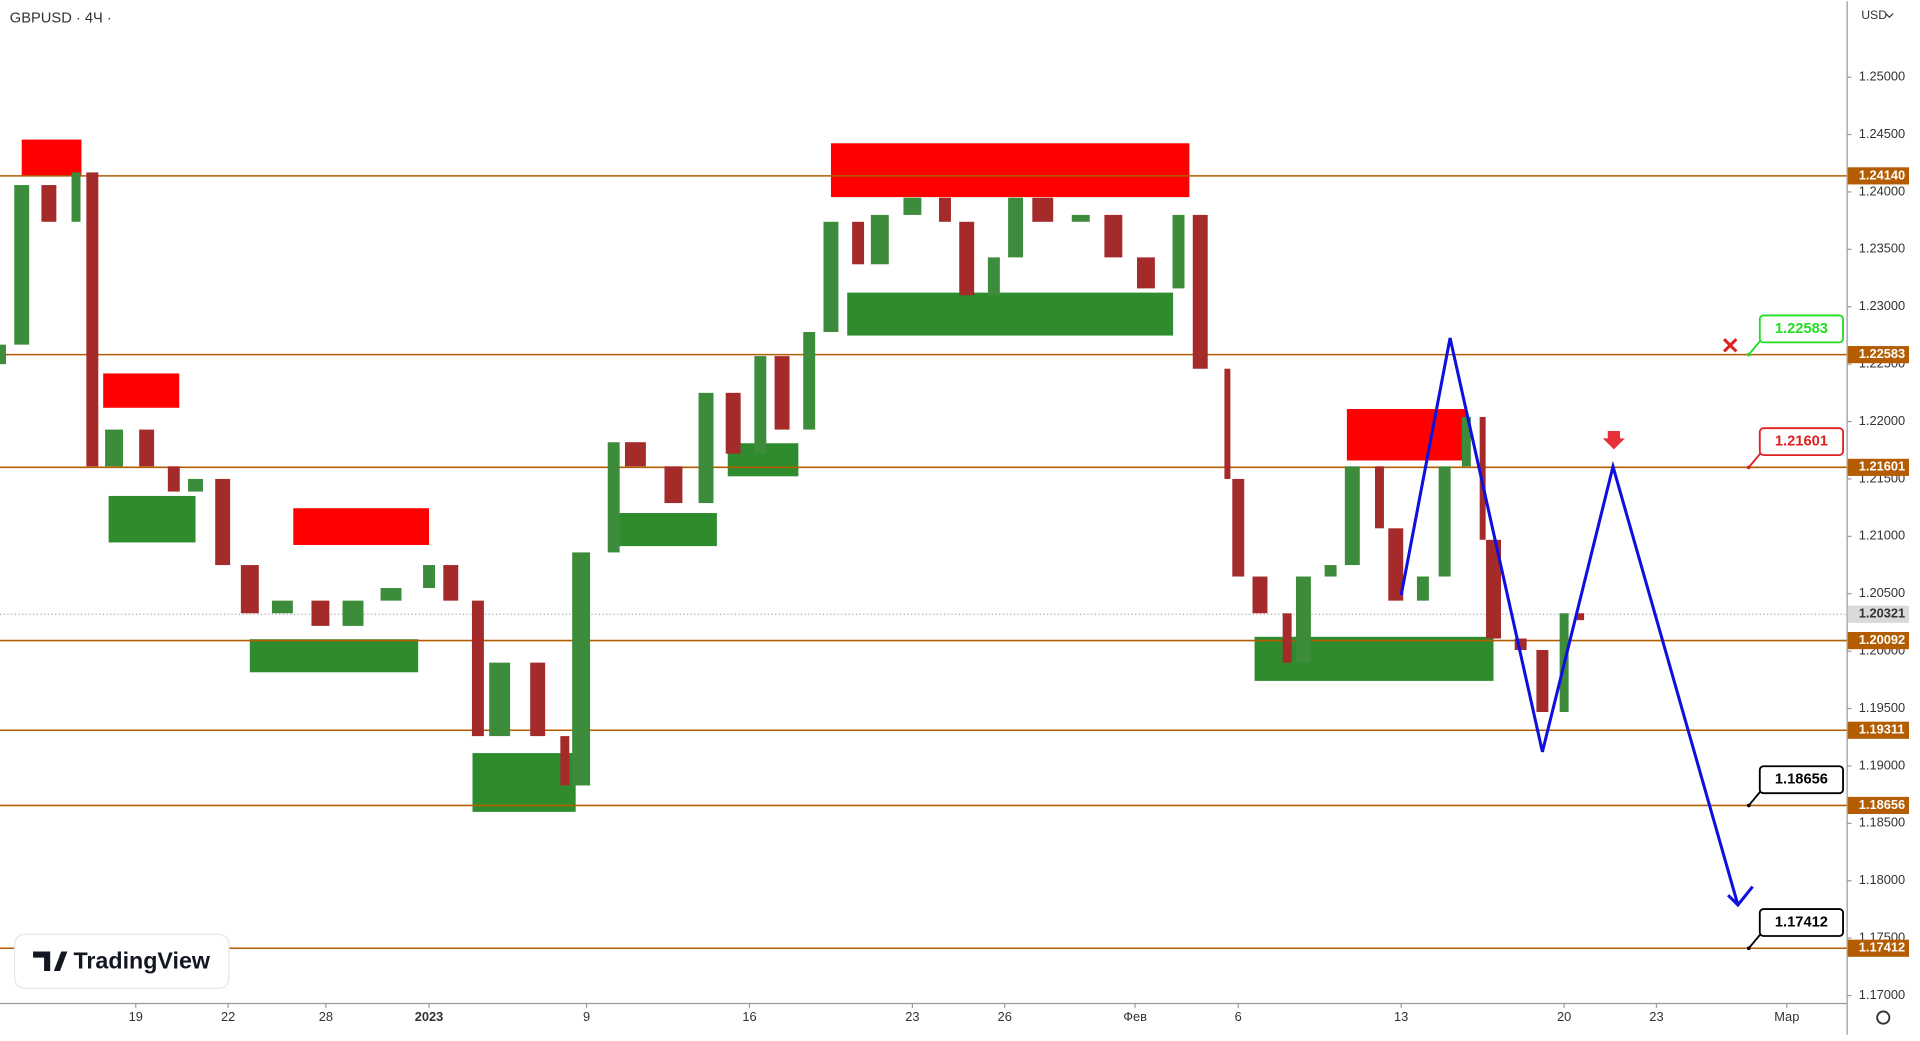 The image size is (1920, 1041). What do you see at coordinates (749, 1016) in the screenshot?
I see `x-tick-label: 16` at bounding box center [749, 1016].